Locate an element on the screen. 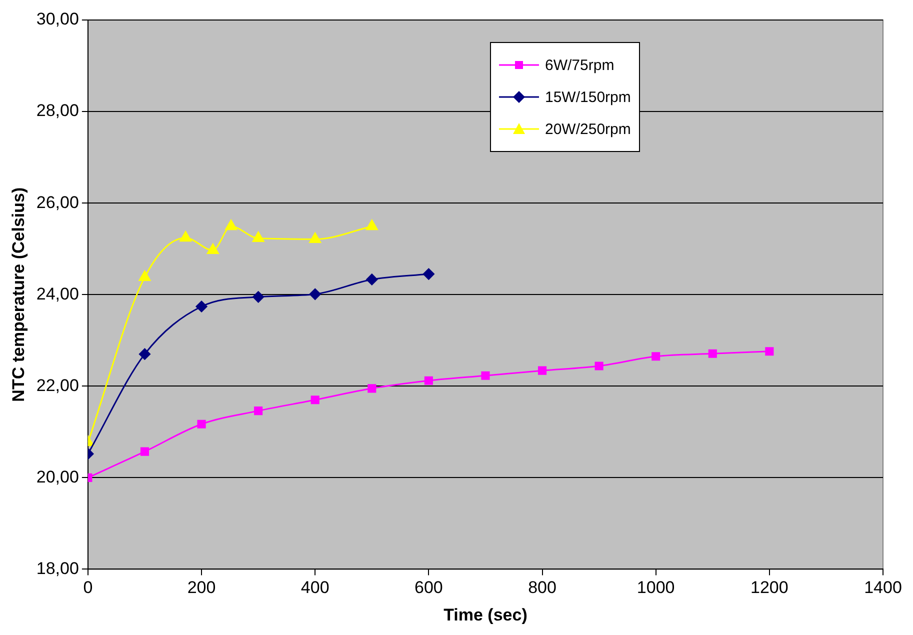 This screenshot has height=635, width=913. y-tick-label: 20,00 is located at coordinates (57, 476).